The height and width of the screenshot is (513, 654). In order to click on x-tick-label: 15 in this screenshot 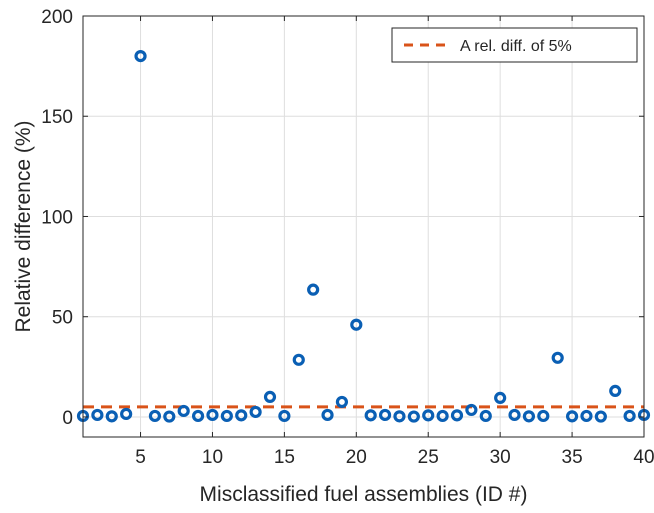, I will do `click(284, 457)`.